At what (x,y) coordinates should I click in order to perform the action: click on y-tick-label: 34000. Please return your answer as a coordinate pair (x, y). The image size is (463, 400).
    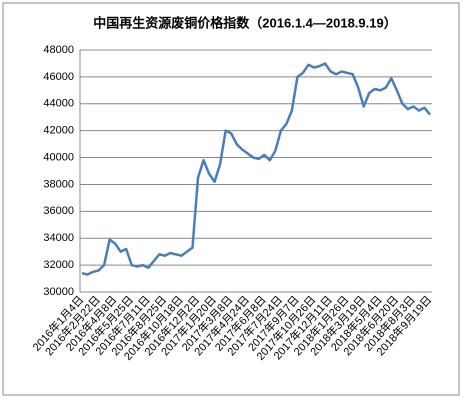
    Looking at the image, I should click on (58, 238).